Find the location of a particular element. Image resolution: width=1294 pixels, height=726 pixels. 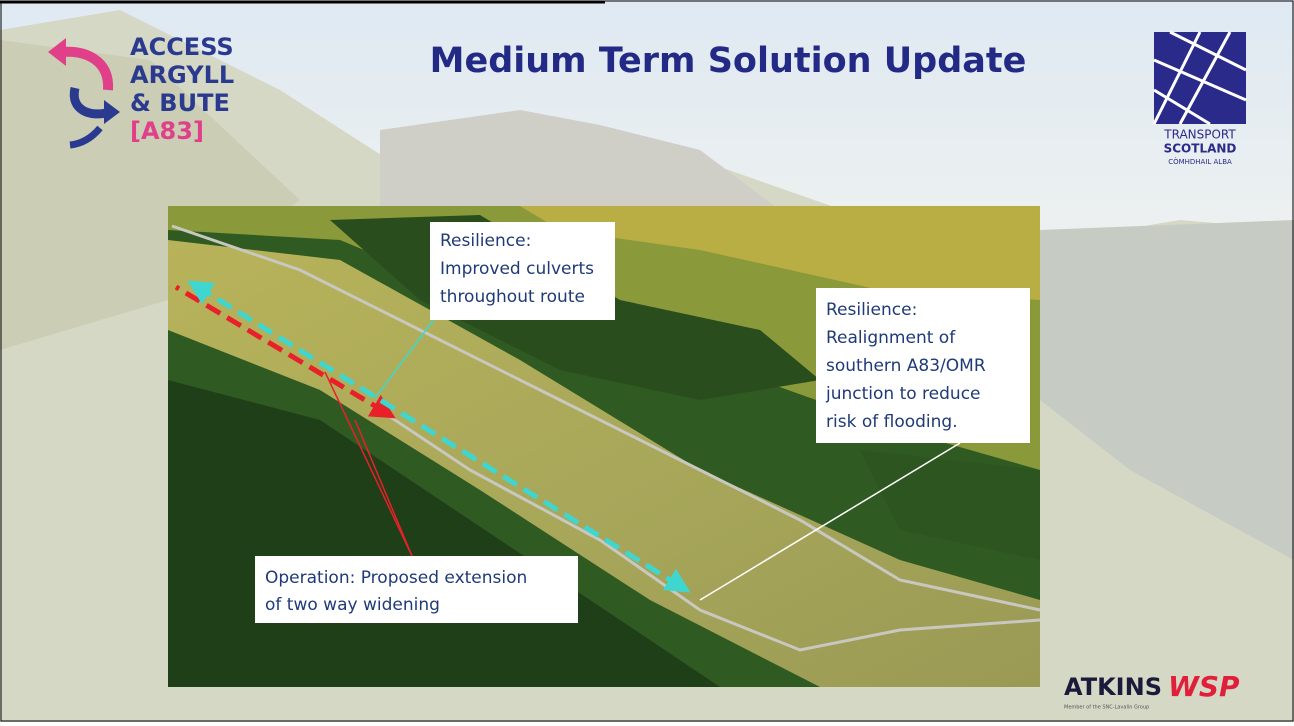

hill-right is located at coordinates (1167, 390).